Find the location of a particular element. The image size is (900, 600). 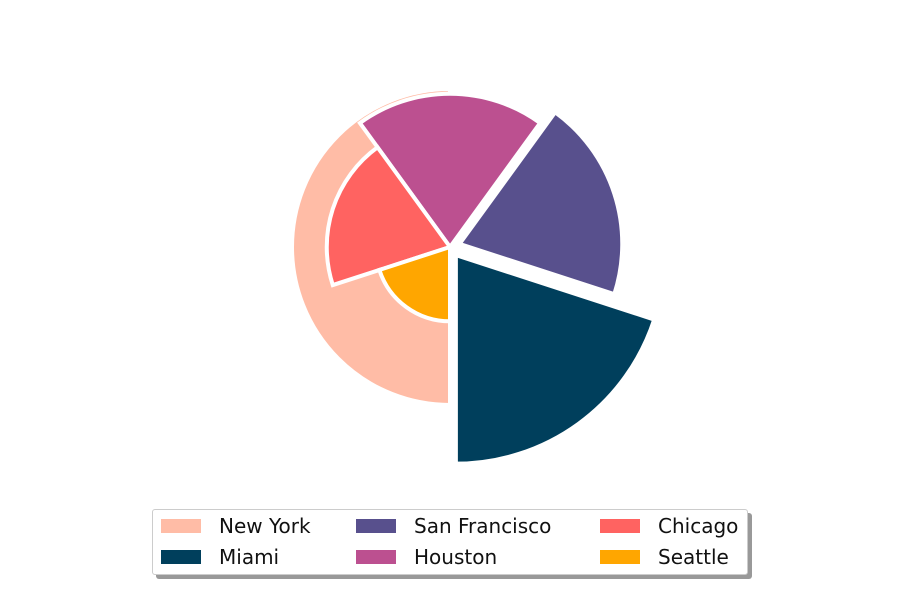

legend-item-chicago: Chicago is located at coordinates (669, 526).